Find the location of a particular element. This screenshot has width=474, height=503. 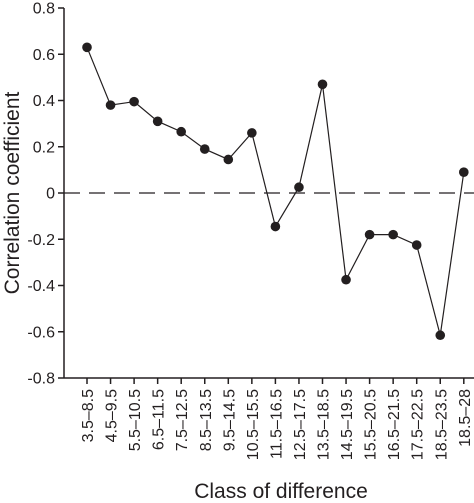

y-tick-label: 0 is located at coordinates (50, 194).